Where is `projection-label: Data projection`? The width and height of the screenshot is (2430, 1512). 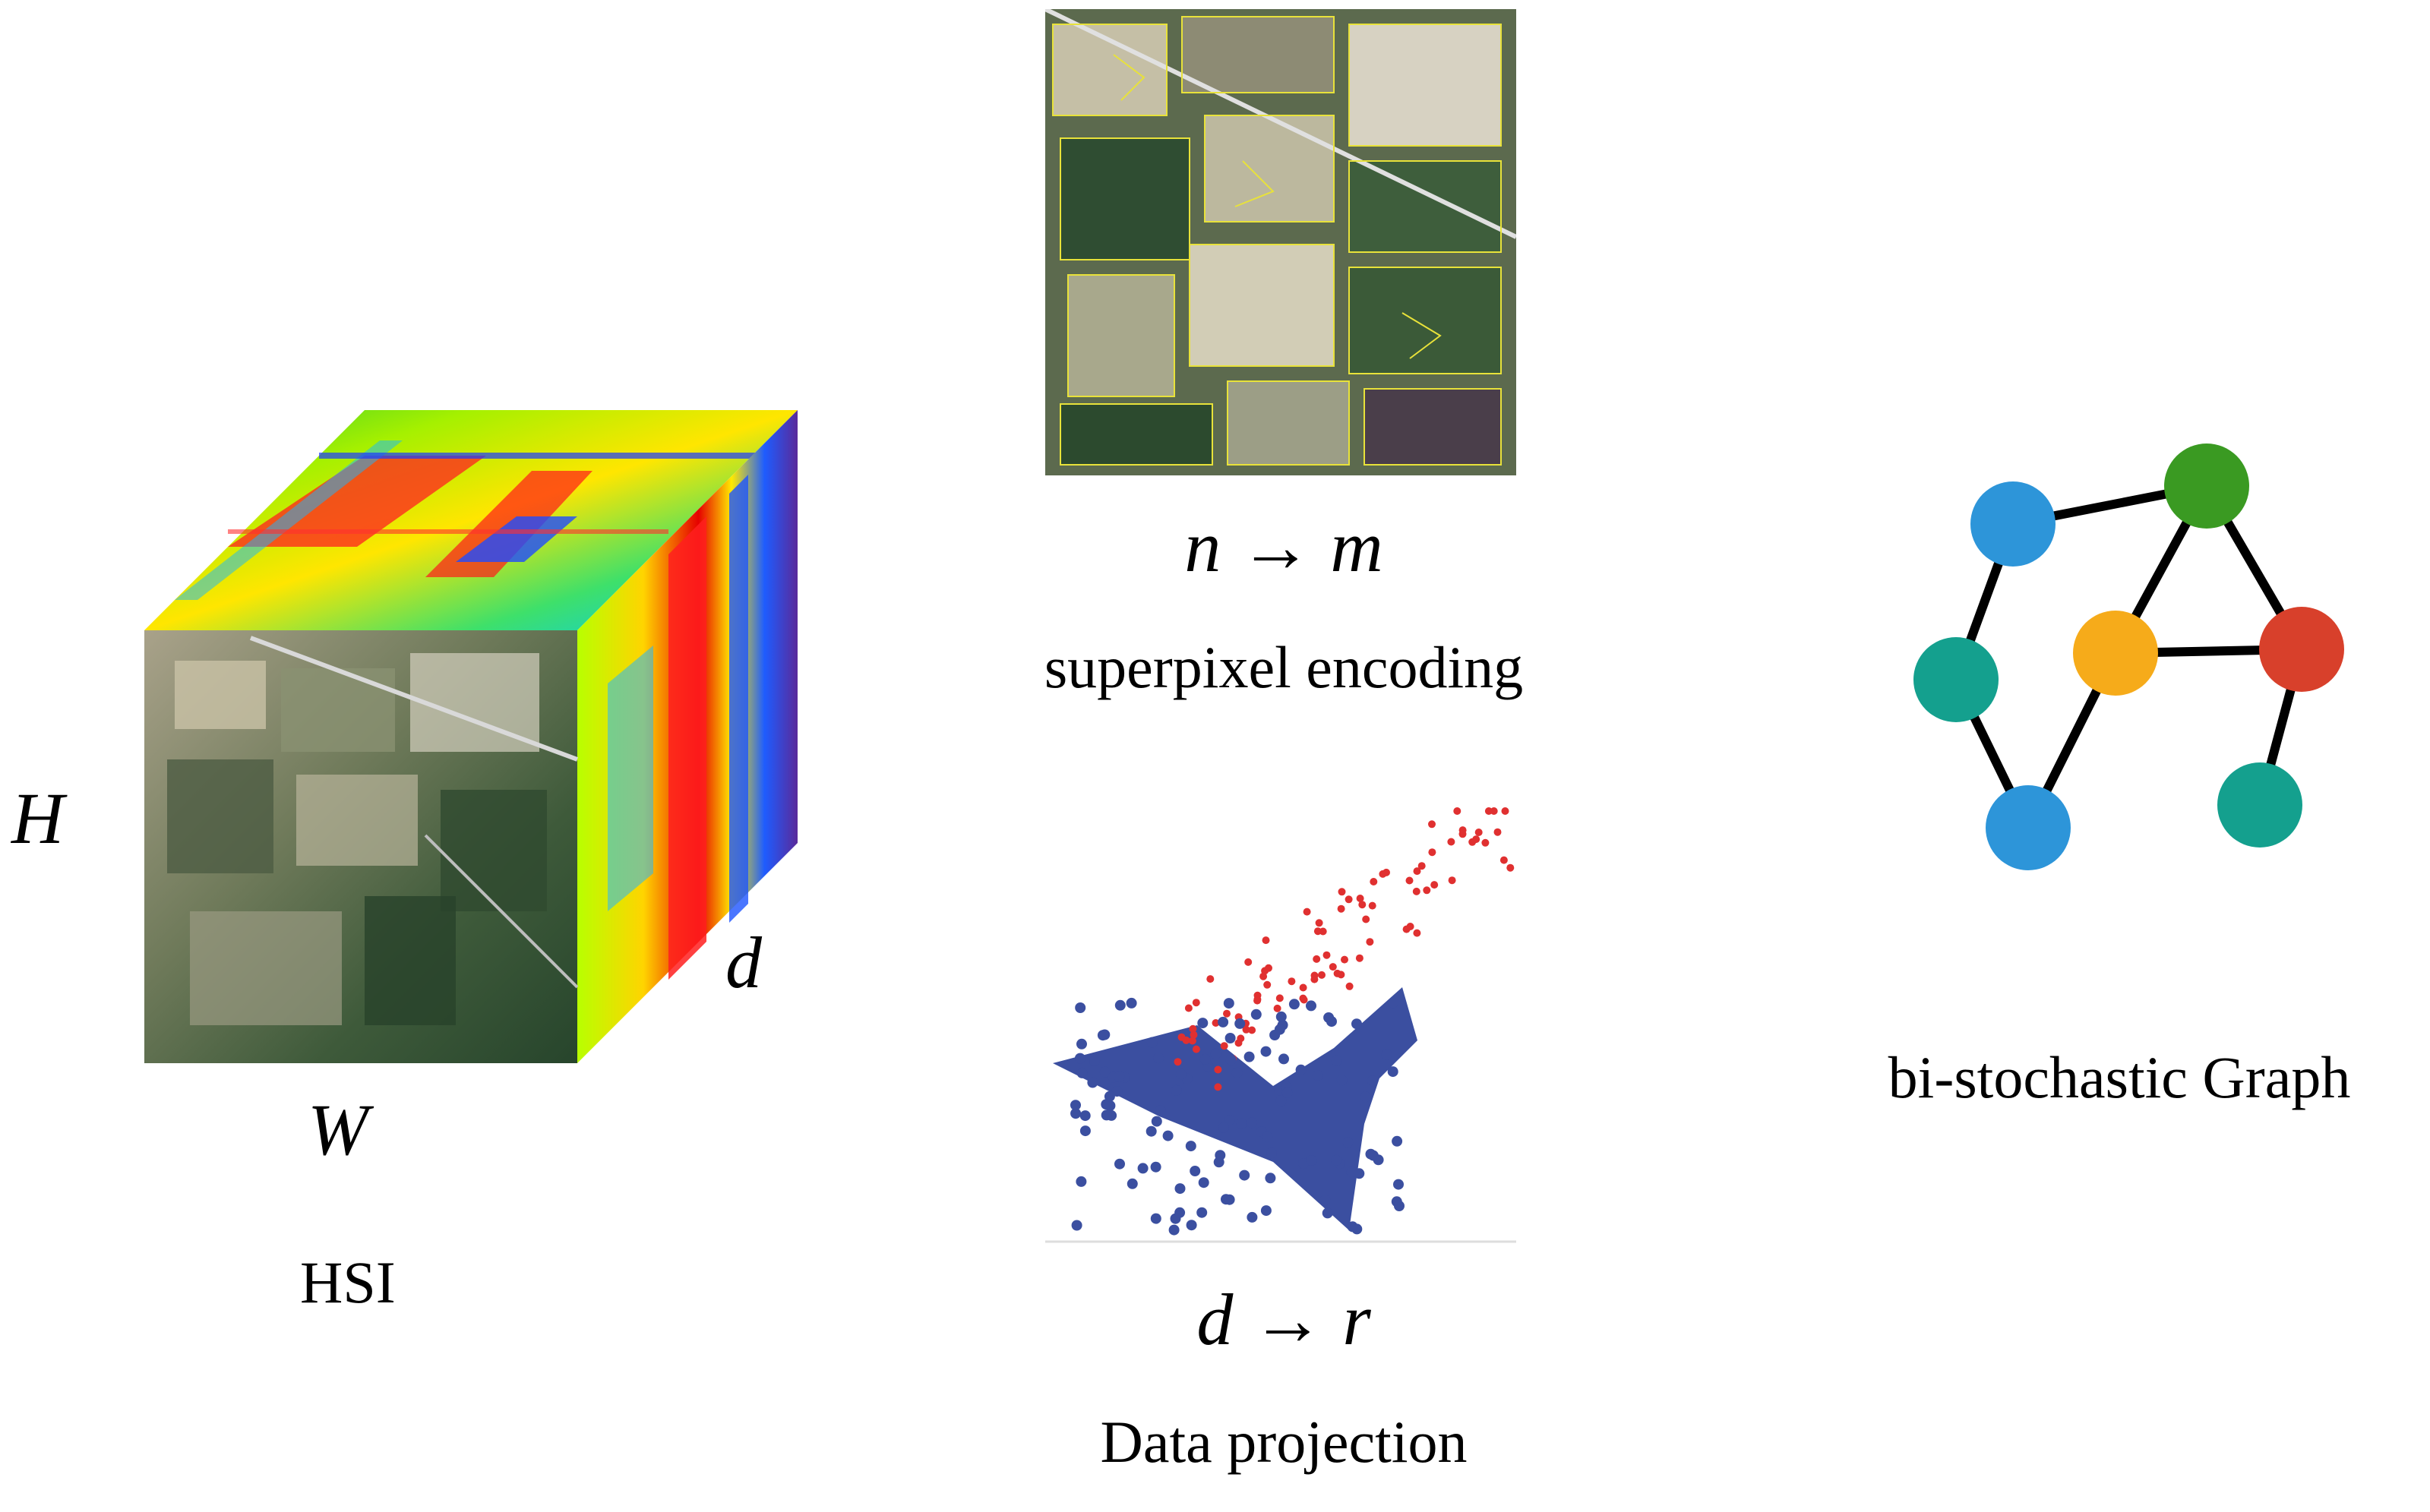
projection-label: Data projection is located at coordinates (1284, 1442).